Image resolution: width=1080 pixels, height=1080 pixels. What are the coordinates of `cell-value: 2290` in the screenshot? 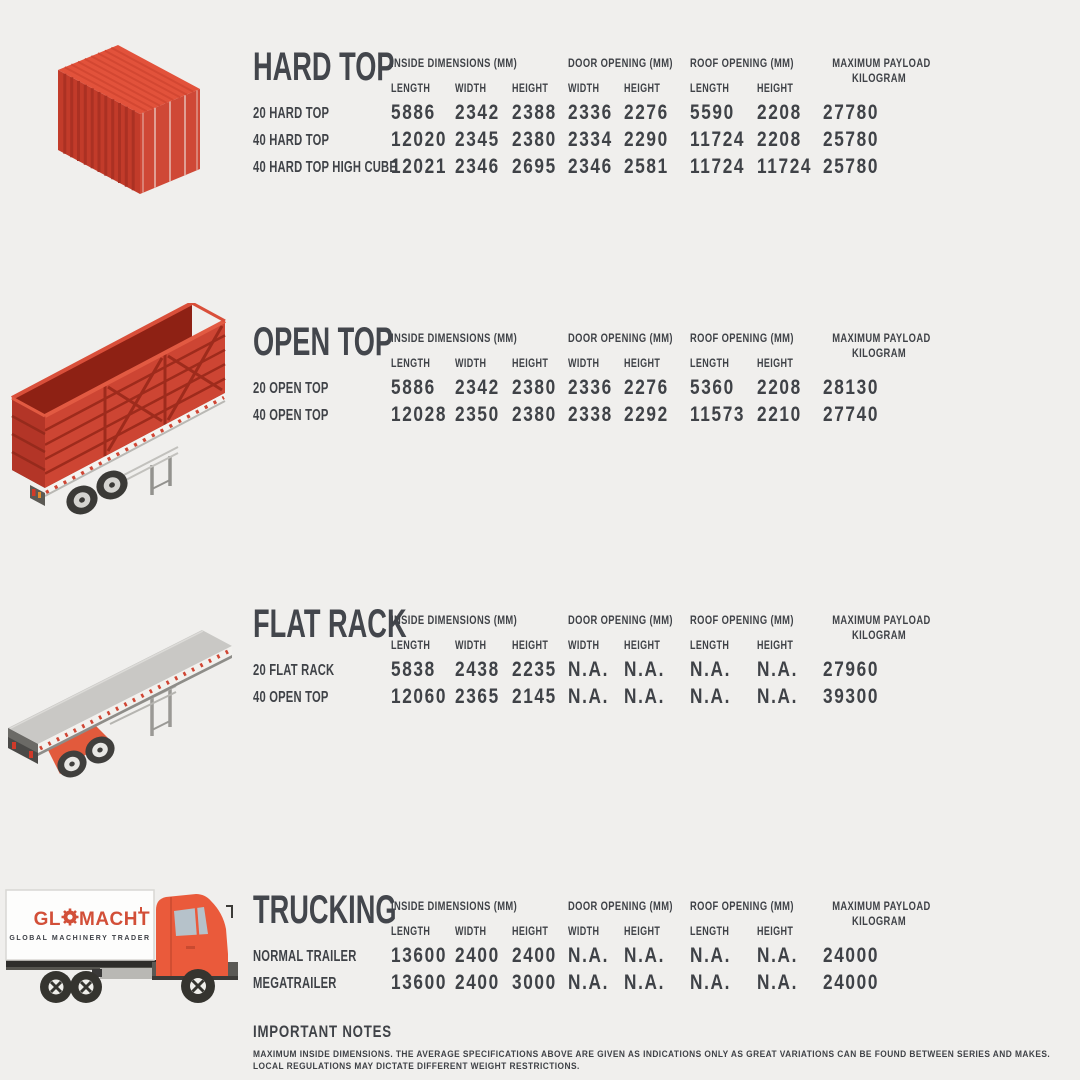 It's located at (646, 139).